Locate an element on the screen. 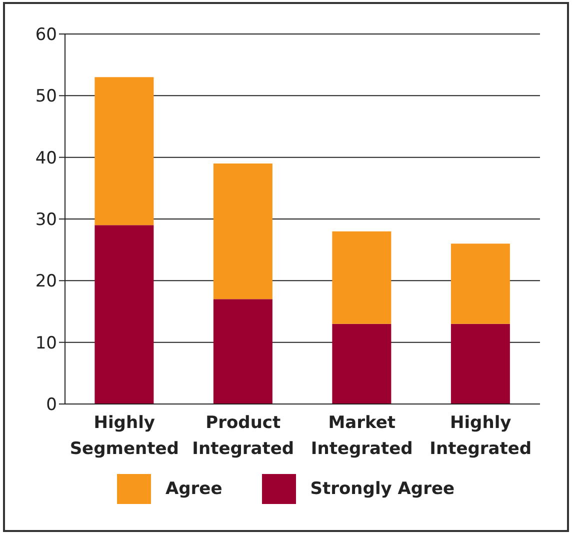 This screenshot has width=582, height=546. y-tick-label: 0 is located at coordinates (51, 405).